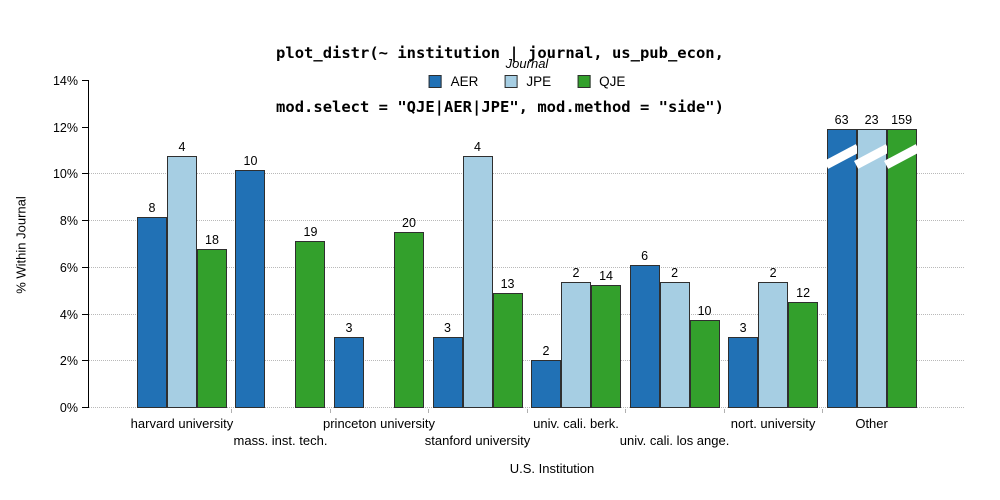  I want to click on x-category-label: stanford university, so click(477, 440).